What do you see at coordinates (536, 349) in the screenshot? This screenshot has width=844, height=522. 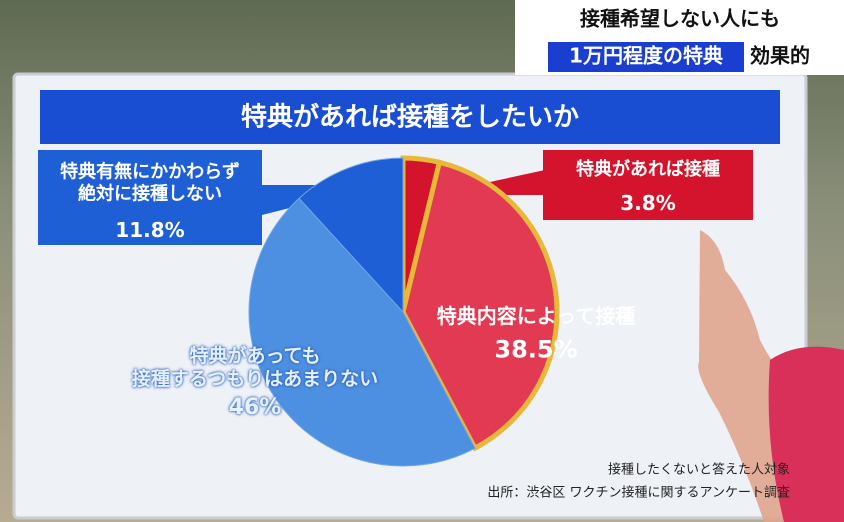 I see `value-label: 38.5%` at bounding box center [536, 349].